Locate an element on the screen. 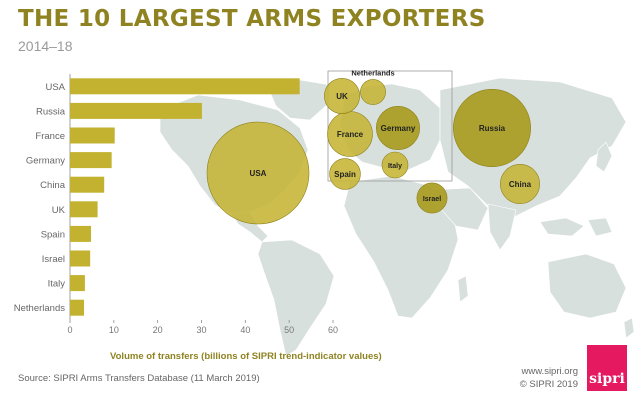 This screenshot has width=640, height=400. category-label-germany: Germany is located at coordinates (45, 161).